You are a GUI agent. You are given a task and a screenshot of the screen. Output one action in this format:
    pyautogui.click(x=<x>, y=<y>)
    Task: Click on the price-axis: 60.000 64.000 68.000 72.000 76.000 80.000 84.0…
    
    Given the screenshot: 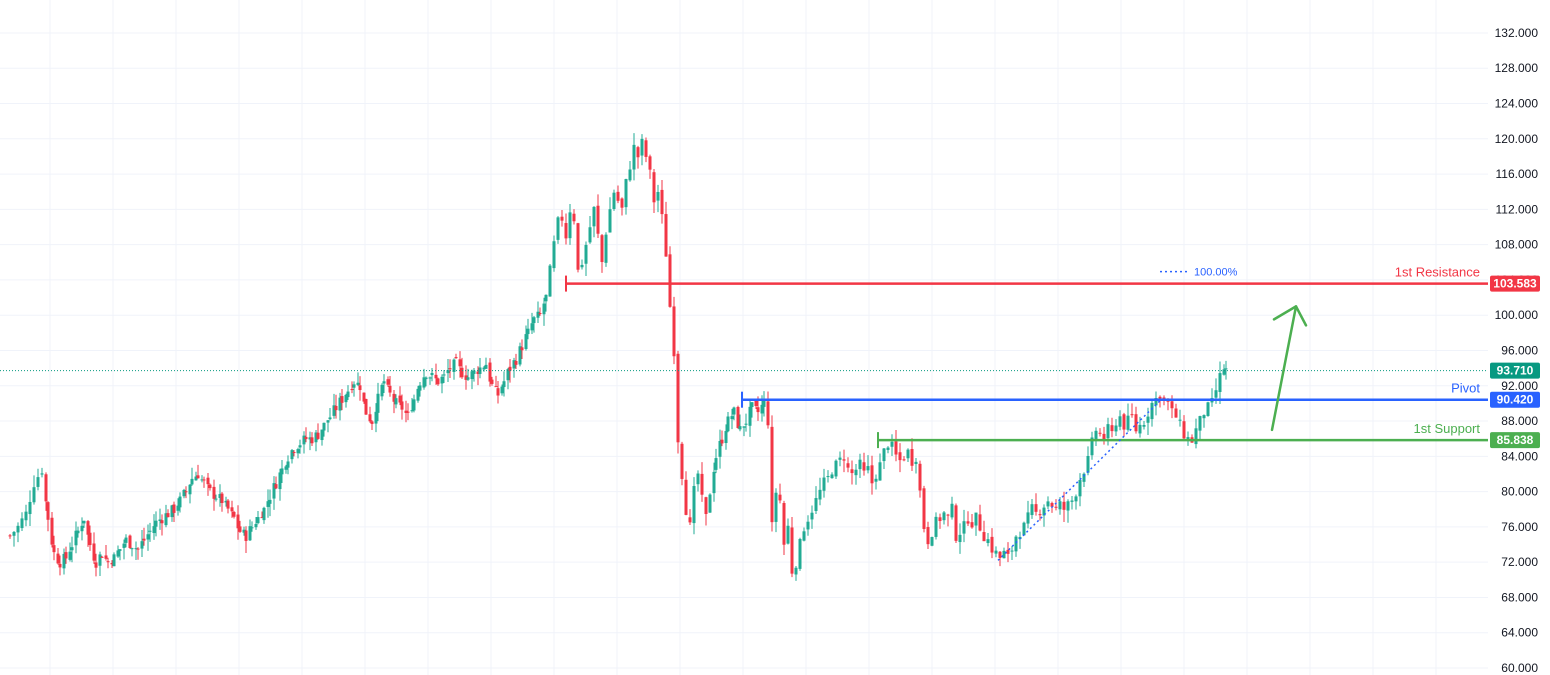 What is the action you would take?
    pyautogui.click(x=1517, y=350)
    